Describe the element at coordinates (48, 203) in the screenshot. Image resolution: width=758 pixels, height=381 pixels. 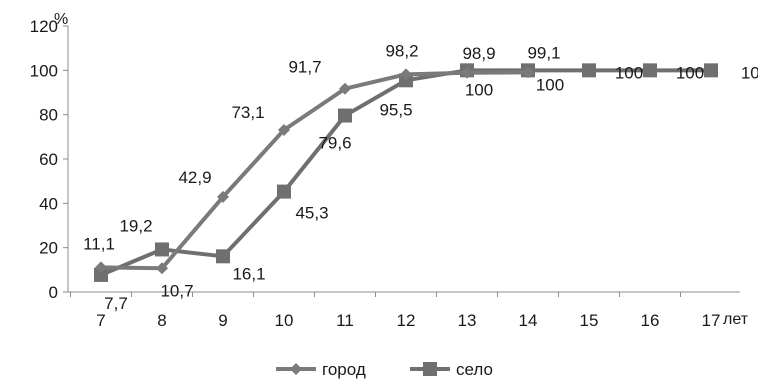
I see `y-tick-label: 40` at that location.